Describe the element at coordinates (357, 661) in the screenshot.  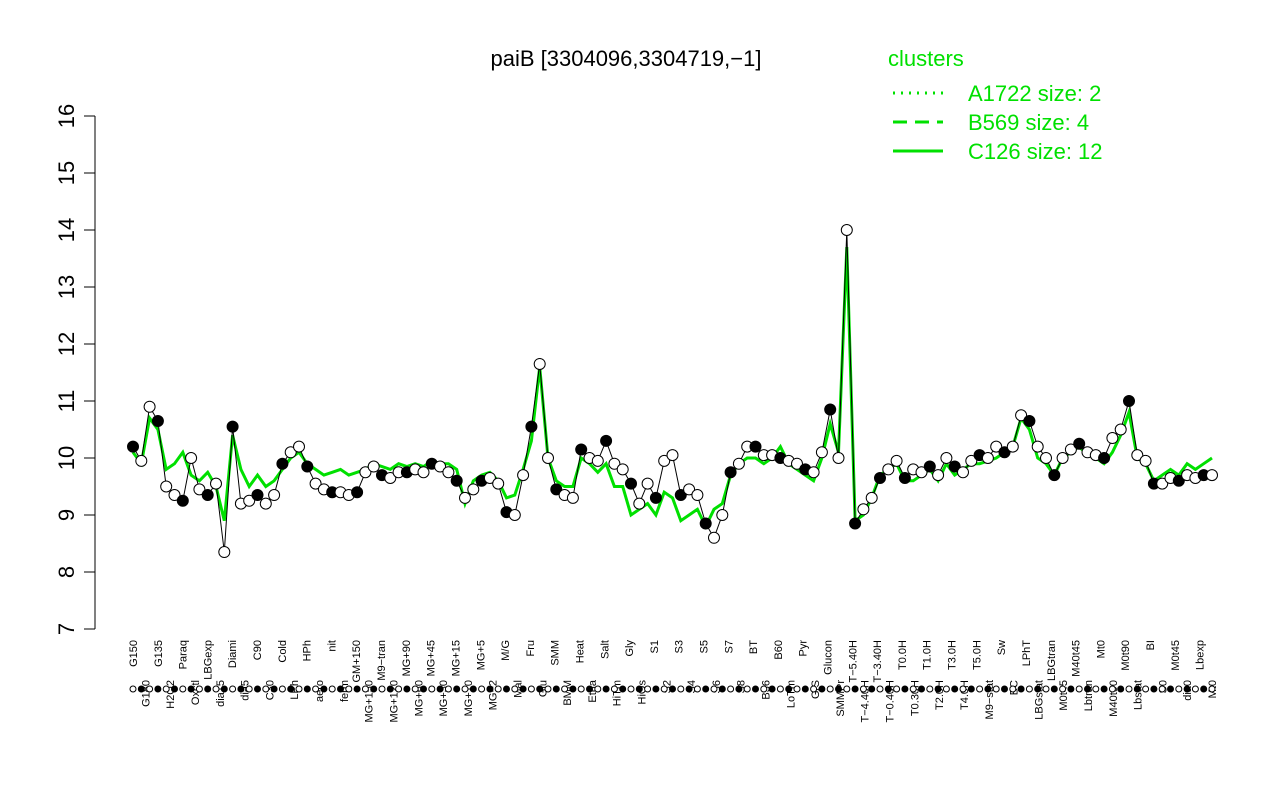
I see `x-tick-label: GM+150` at that location.